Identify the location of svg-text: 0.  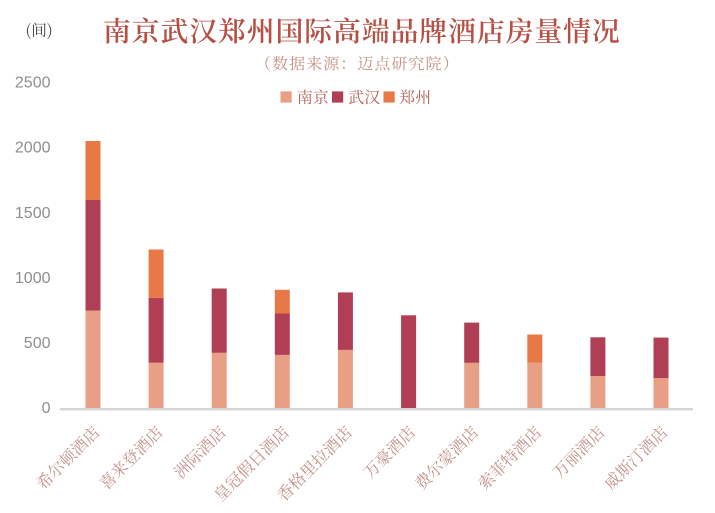
(46, 408).